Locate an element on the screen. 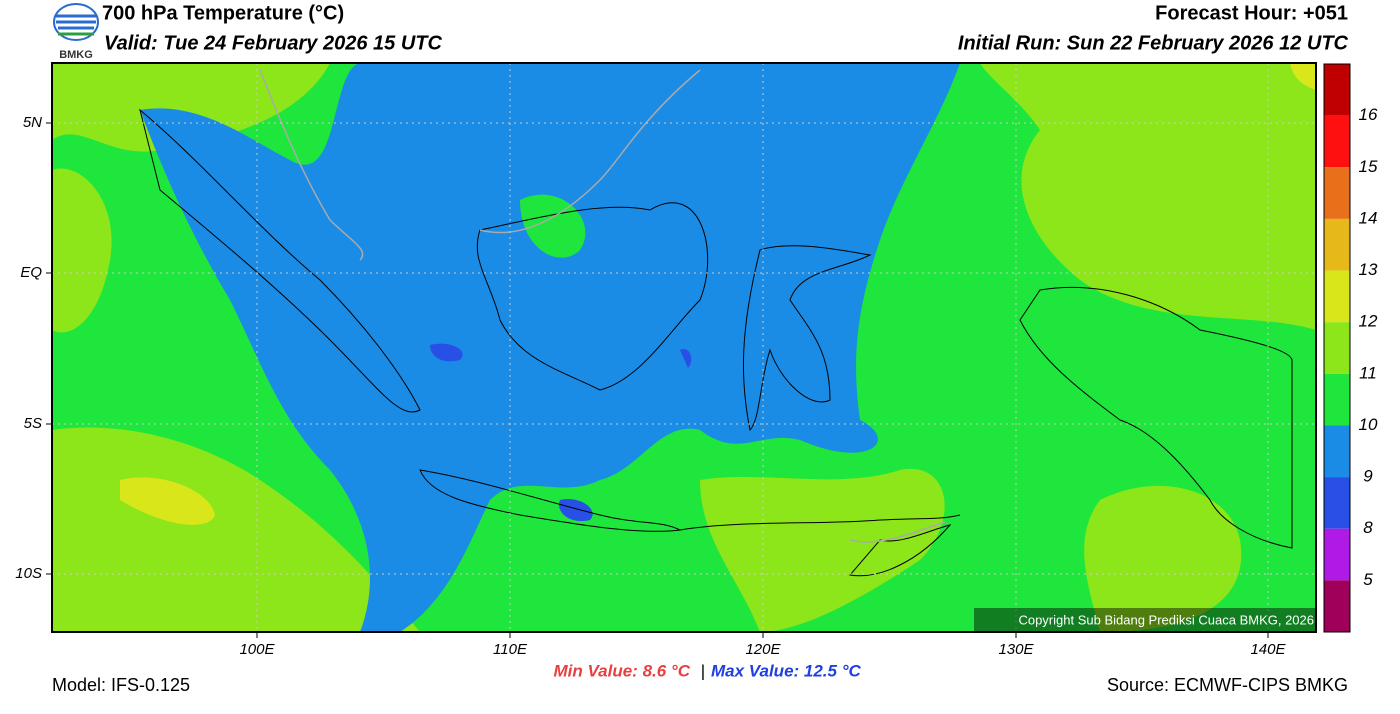  colorbar-label: 15 is located at coordinates (1368, 166).